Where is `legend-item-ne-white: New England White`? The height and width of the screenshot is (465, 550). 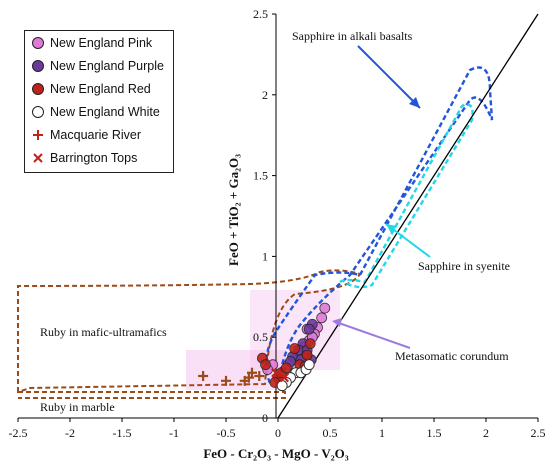
legend-item-ne-white: New England White is located at coordinates (95, 112).